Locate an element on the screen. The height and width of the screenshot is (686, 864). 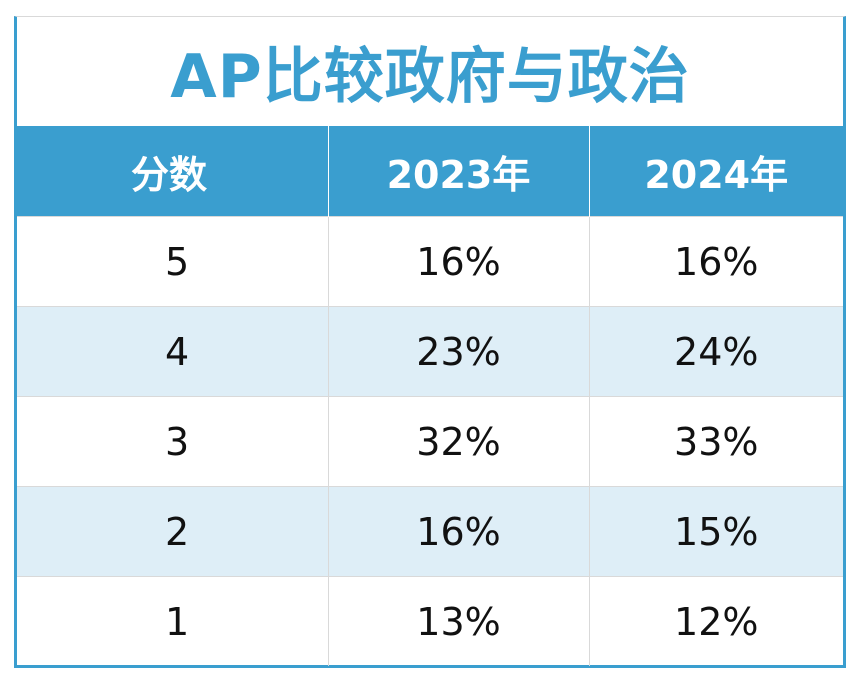
score-cell: 3 is located at coordinates (173, 441).